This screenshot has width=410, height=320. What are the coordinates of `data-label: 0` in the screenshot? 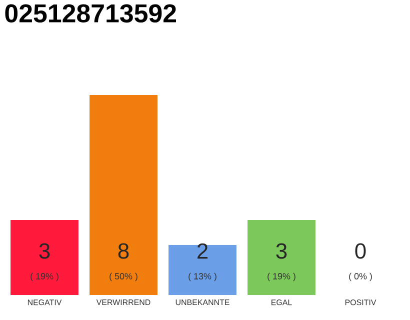 It's located at (360, 251).